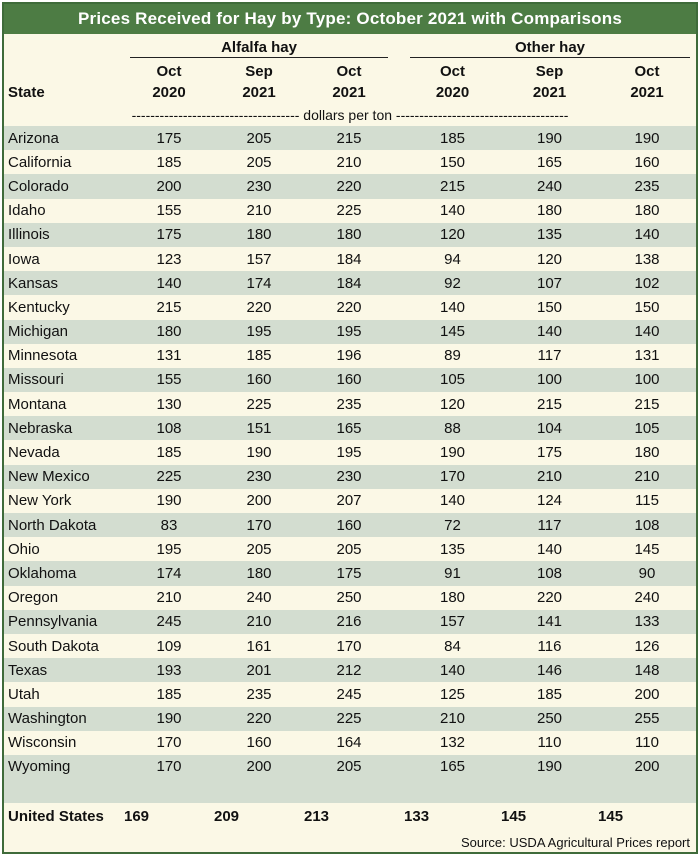 The image size is (700, 855). What do you see at coordinates (53, 622) in the screenshot?
I see `state-cell: Pennsylvania` at bounding box center [53, 622].